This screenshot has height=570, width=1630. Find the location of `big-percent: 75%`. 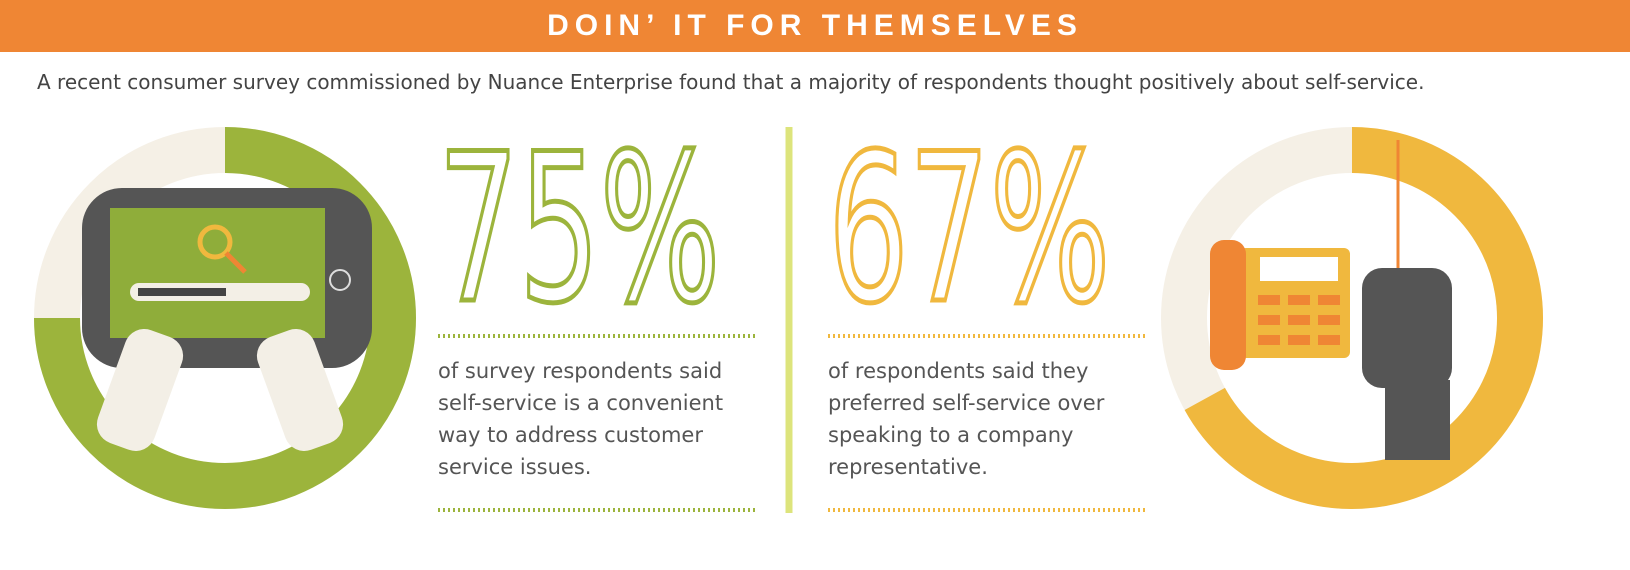

big-percent: 75% is located at coordinates (579, 230).